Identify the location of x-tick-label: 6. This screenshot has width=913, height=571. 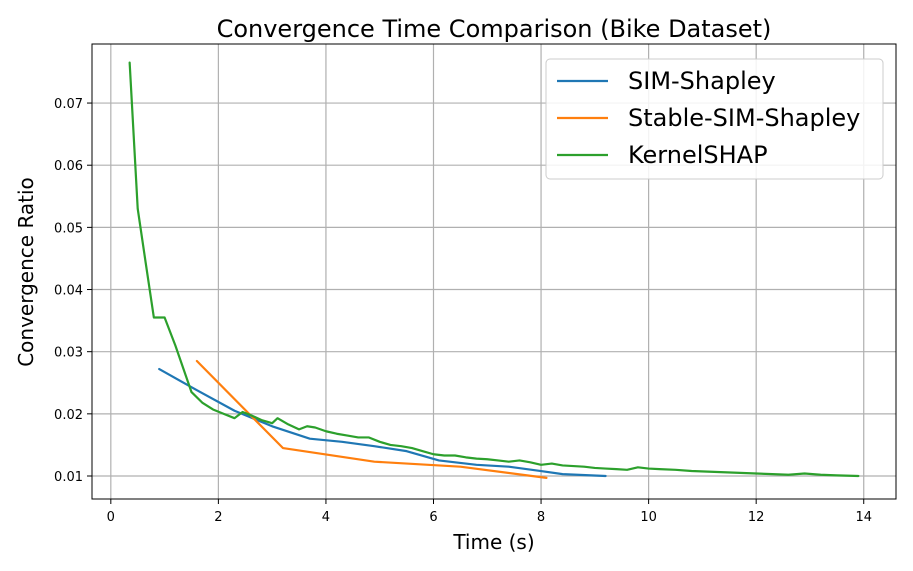
(433, 517).